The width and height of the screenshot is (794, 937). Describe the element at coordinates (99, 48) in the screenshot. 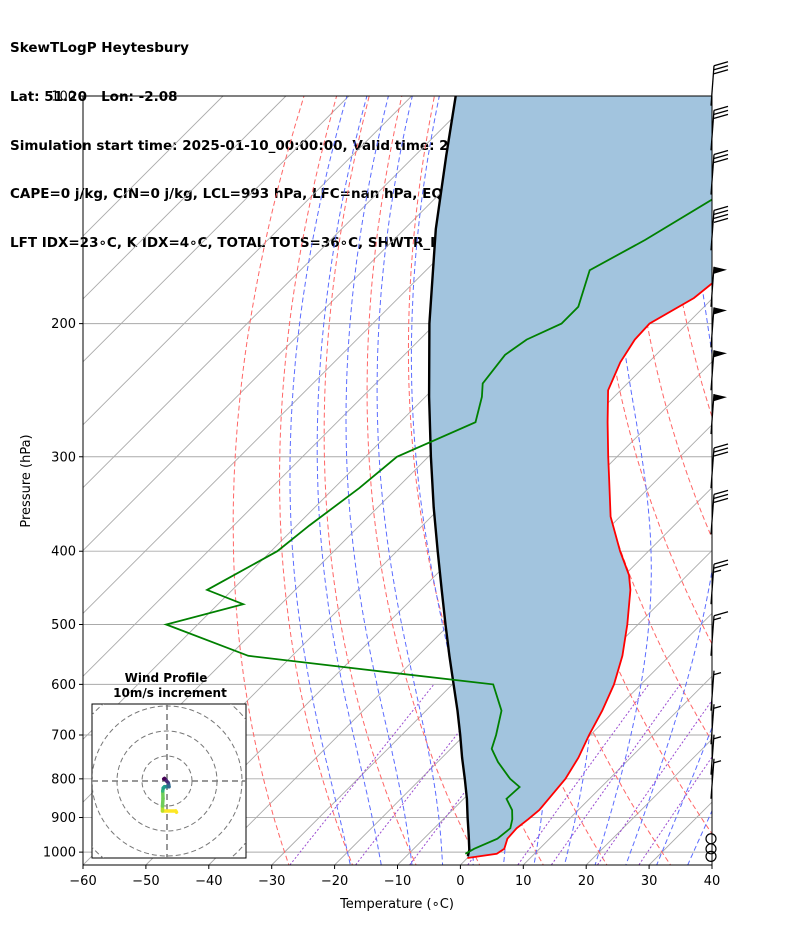

I see `title-station: SkewTLogP Heytesbury` at that location.